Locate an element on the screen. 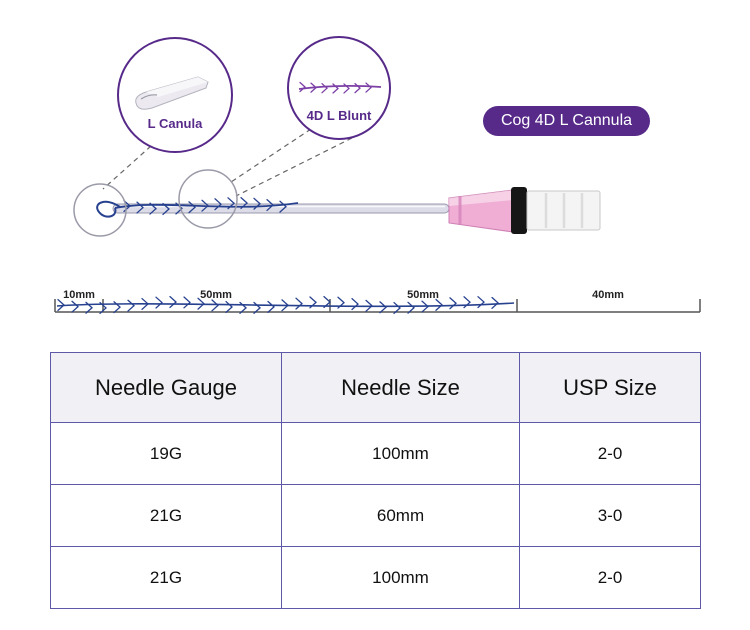 The height and width of the screenshot is (630, 750). callout-l-canula is located at coordinates (175, 95).